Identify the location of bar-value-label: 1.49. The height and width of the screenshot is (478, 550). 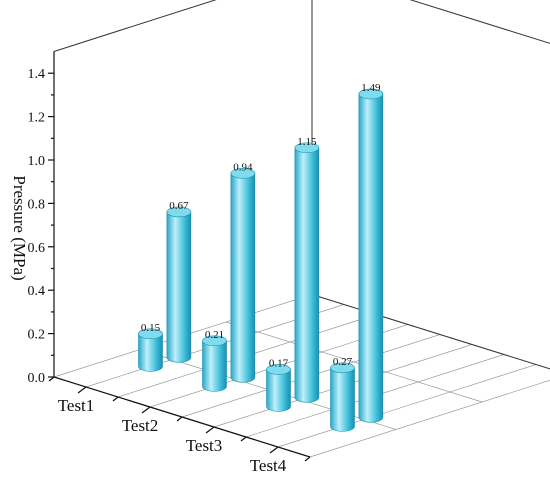
(371, 88).